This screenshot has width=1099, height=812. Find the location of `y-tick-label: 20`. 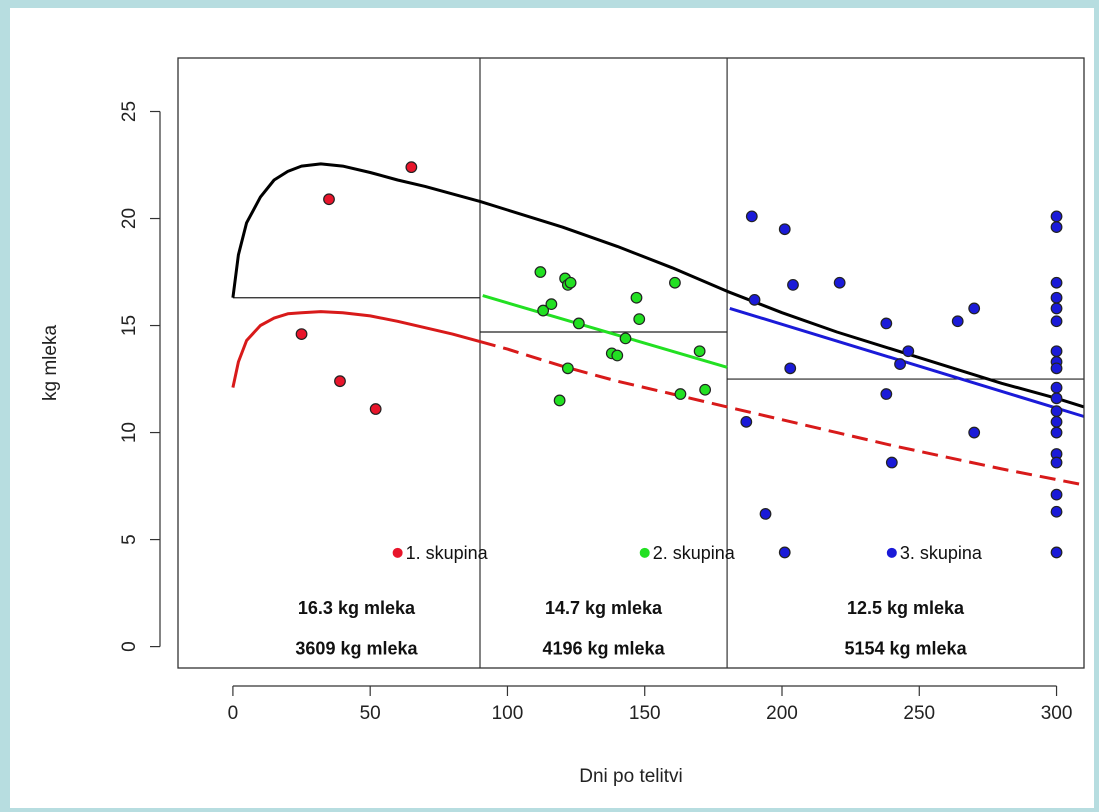

y-tick-label: 20 is located at coordinates (129, 218).